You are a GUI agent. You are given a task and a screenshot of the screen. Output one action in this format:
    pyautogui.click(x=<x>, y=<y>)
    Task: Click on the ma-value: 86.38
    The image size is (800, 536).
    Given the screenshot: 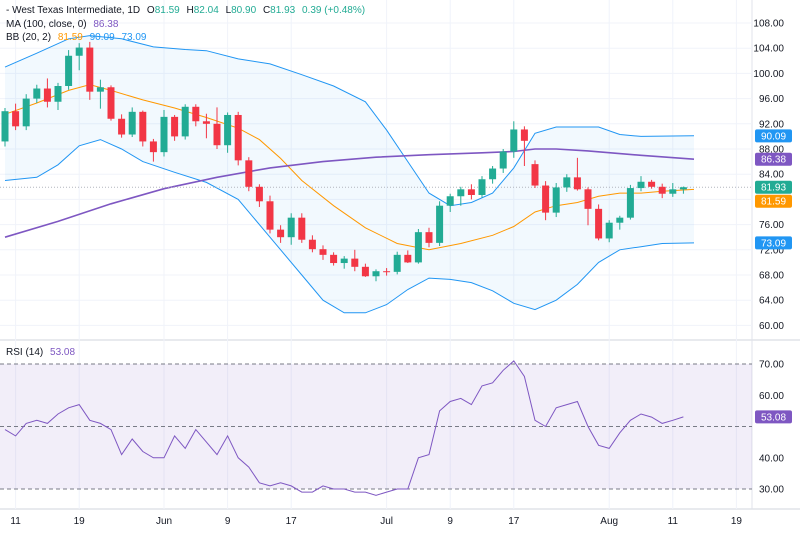 What is the action you would take?
    pyautogui.click(x=106, y=24)
    